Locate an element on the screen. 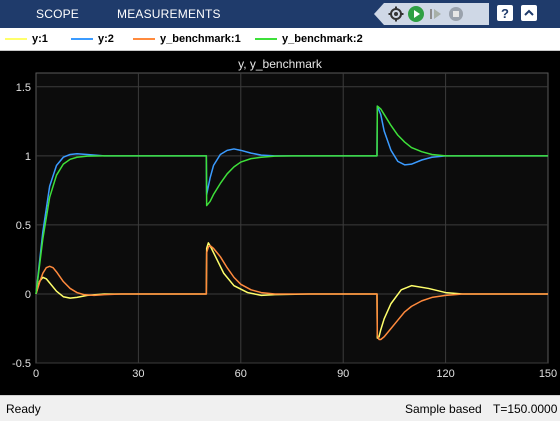 This screenshot has width=560, height=421. tab-measurements: MEASUREMENTS is located at coordinates (169, 14).